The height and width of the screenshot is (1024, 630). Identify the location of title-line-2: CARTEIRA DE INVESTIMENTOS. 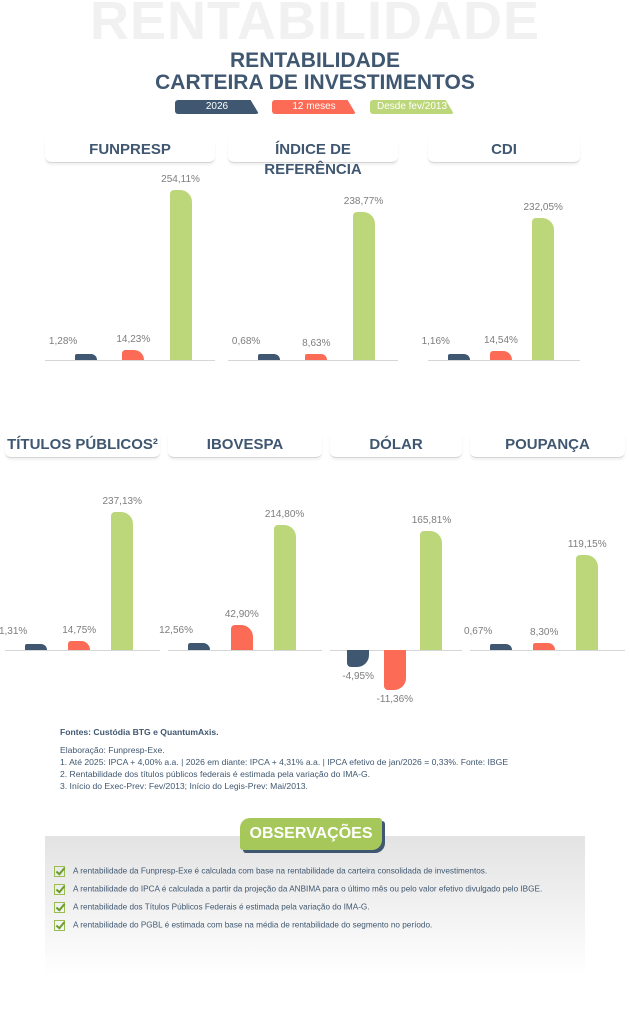
(315, 82).